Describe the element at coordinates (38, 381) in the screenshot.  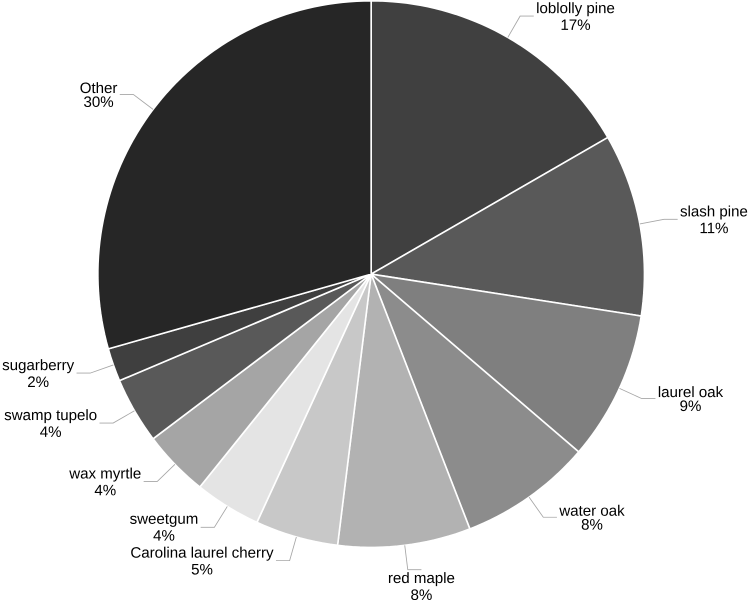
I see `data-label: 2%` at that location.